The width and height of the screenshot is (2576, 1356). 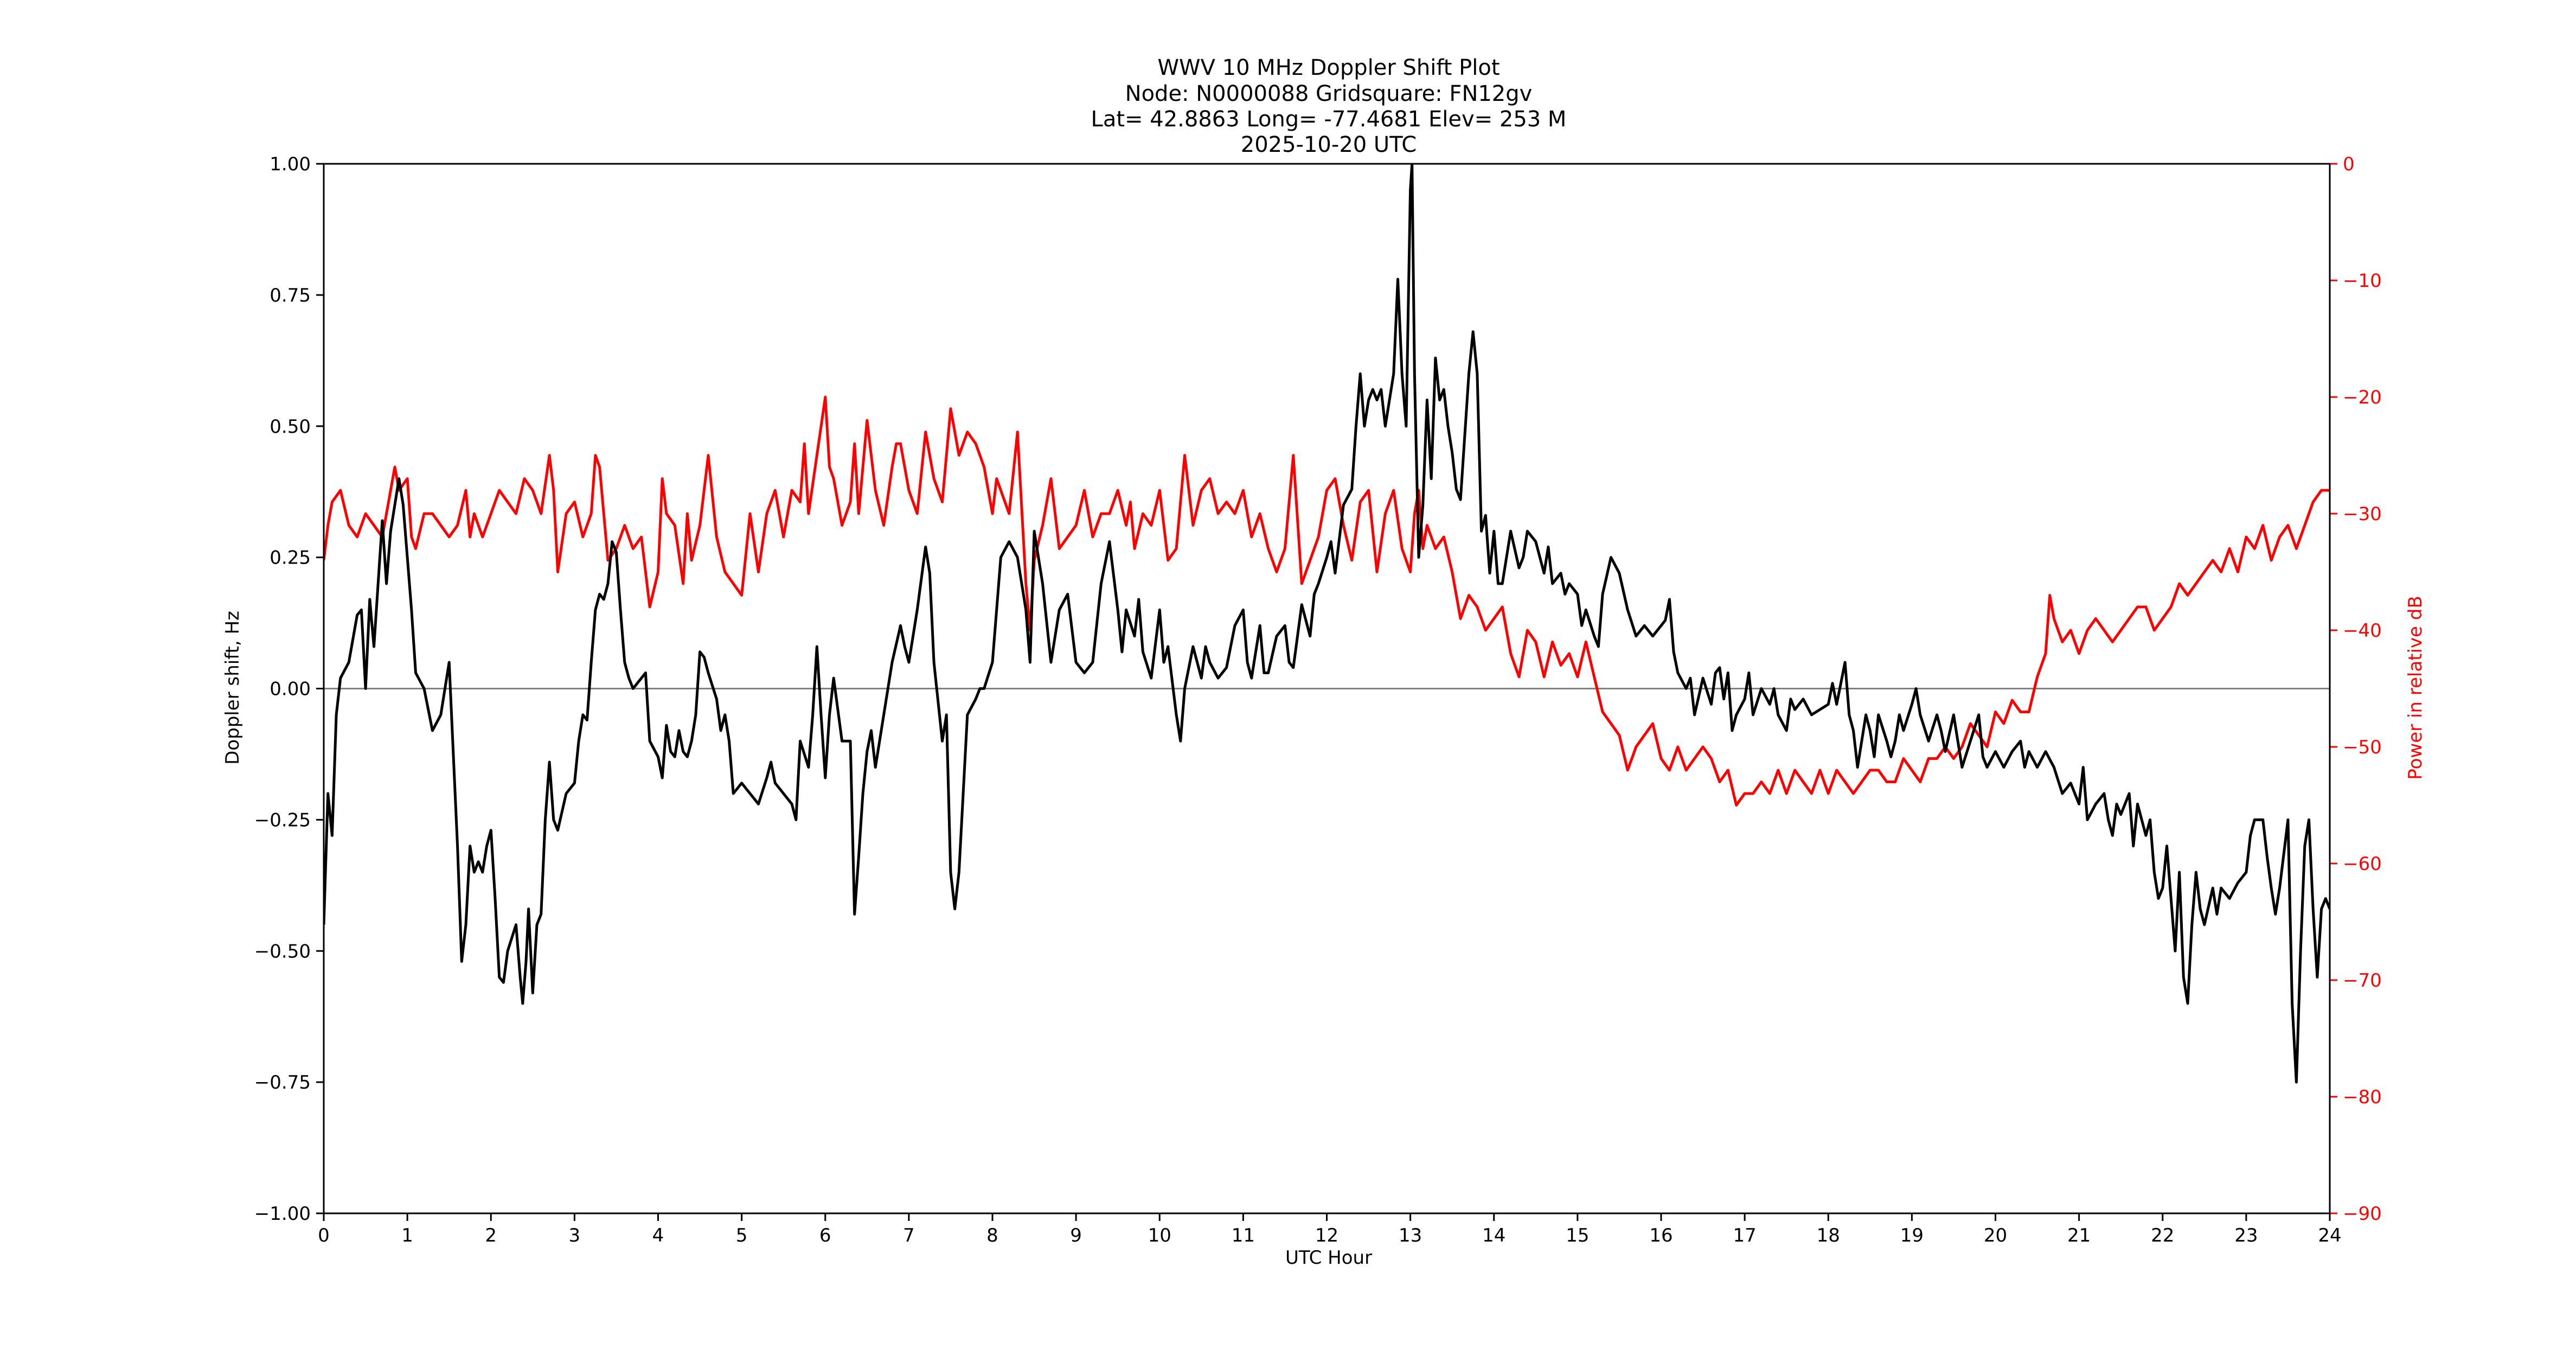 I want to click on x-tick-label: 14, so click(x=1493, y=1235).